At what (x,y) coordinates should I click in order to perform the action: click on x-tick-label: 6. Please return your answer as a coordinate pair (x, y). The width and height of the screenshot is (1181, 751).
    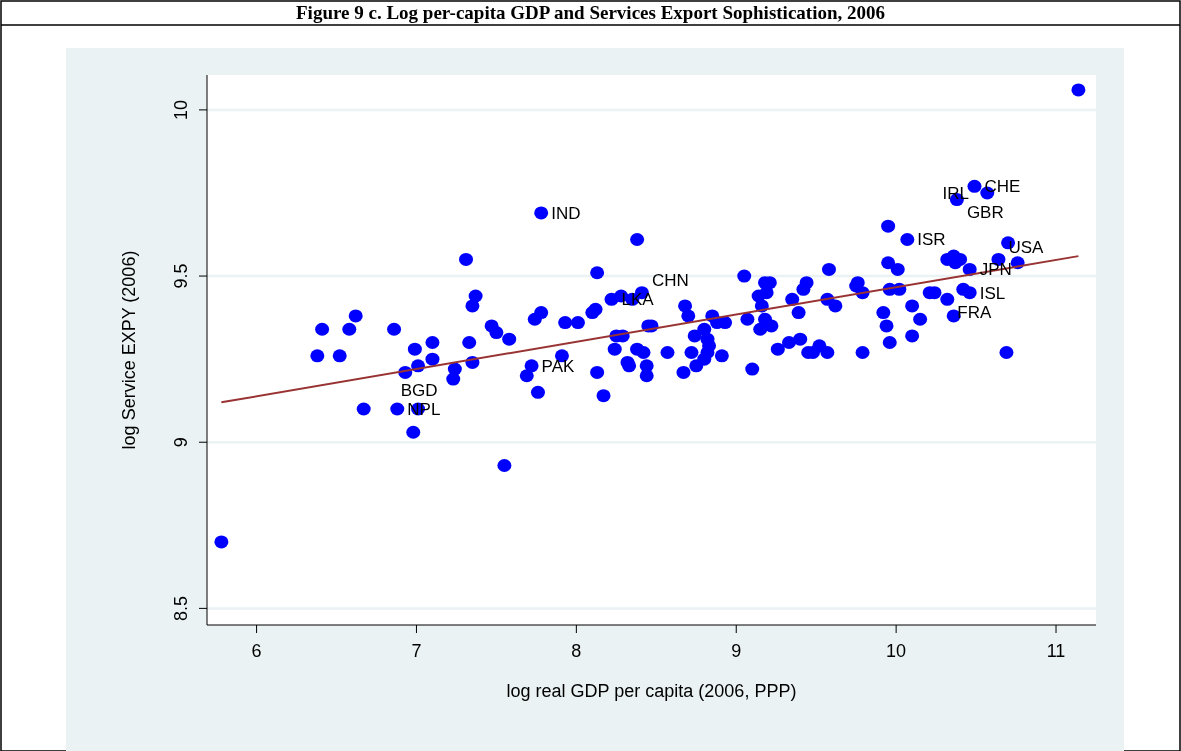
    Looking at the image, I should click on (256, 651).